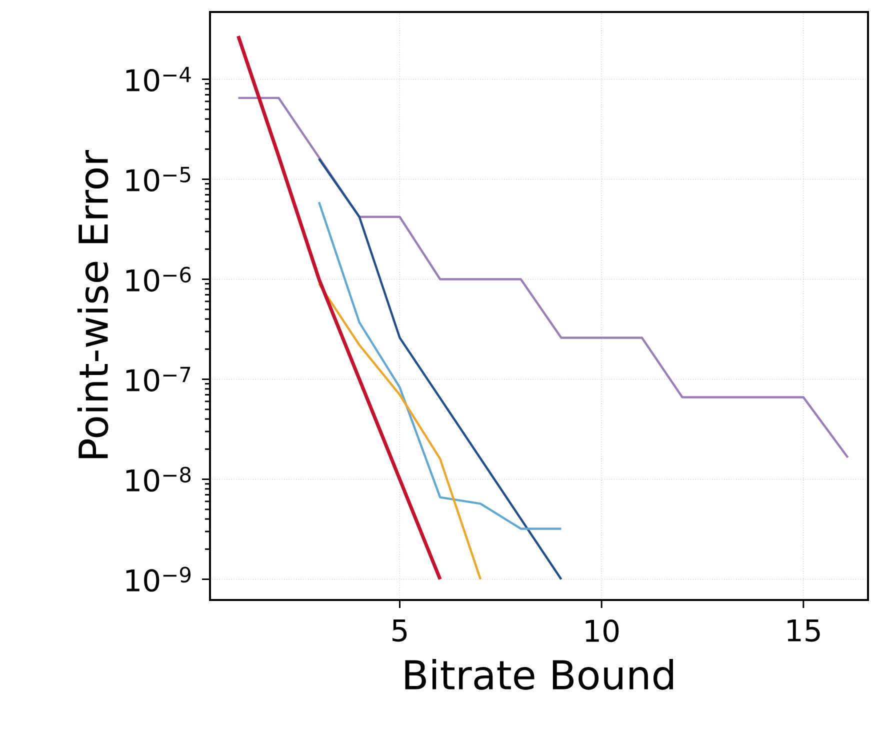  I want to click on y-tick-label: 10$^{−7}$, so click(158, 379).